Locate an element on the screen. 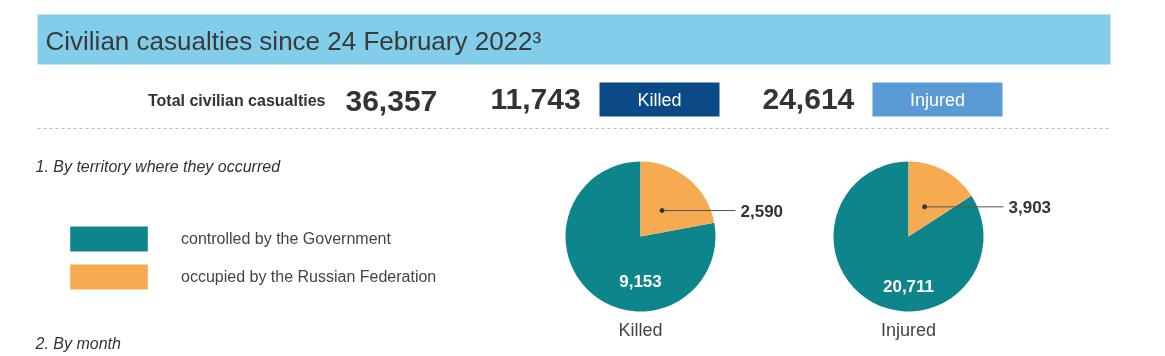 This screenshot has width=1165, height=356. legend-label: occupied by the Russian Federation is located at coordinates (309, 276).